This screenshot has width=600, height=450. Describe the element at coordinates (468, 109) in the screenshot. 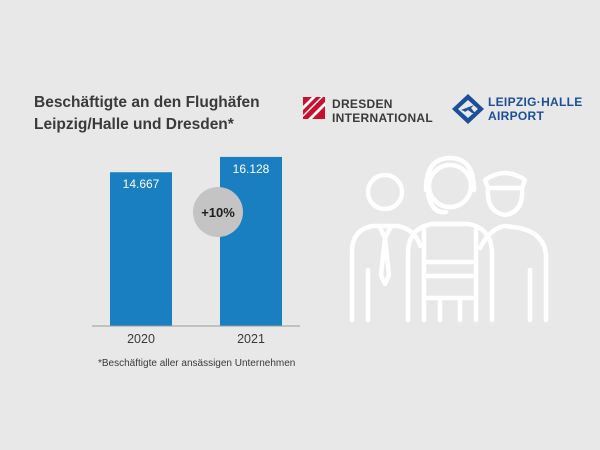

I see `leipzig-logo-icon` at that location.